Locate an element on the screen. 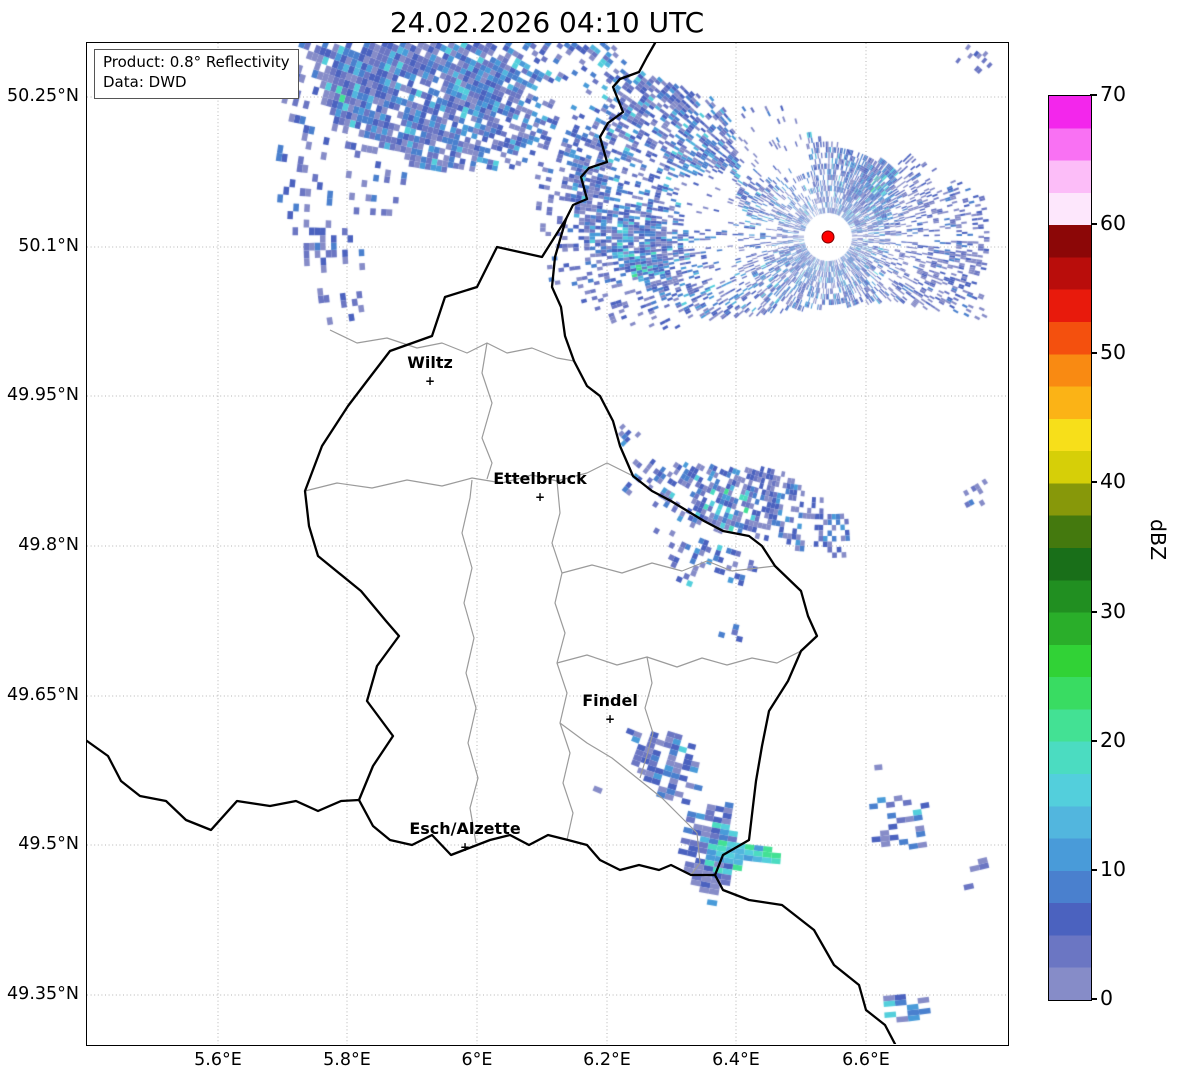  x-tick-label: 6.2°E is located at coordinates (607, 1060).